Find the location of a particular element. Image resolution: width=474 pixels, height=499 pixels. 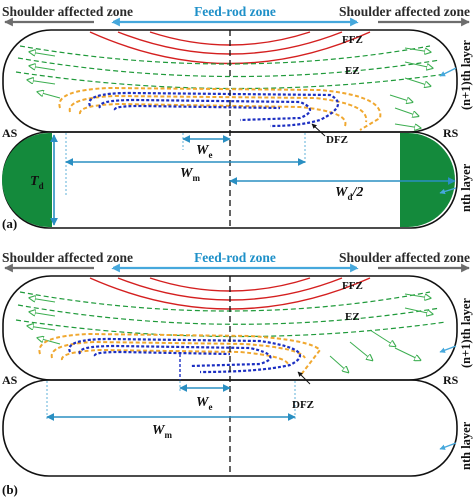

we-label-a: We is located at coordinates (204, 151).